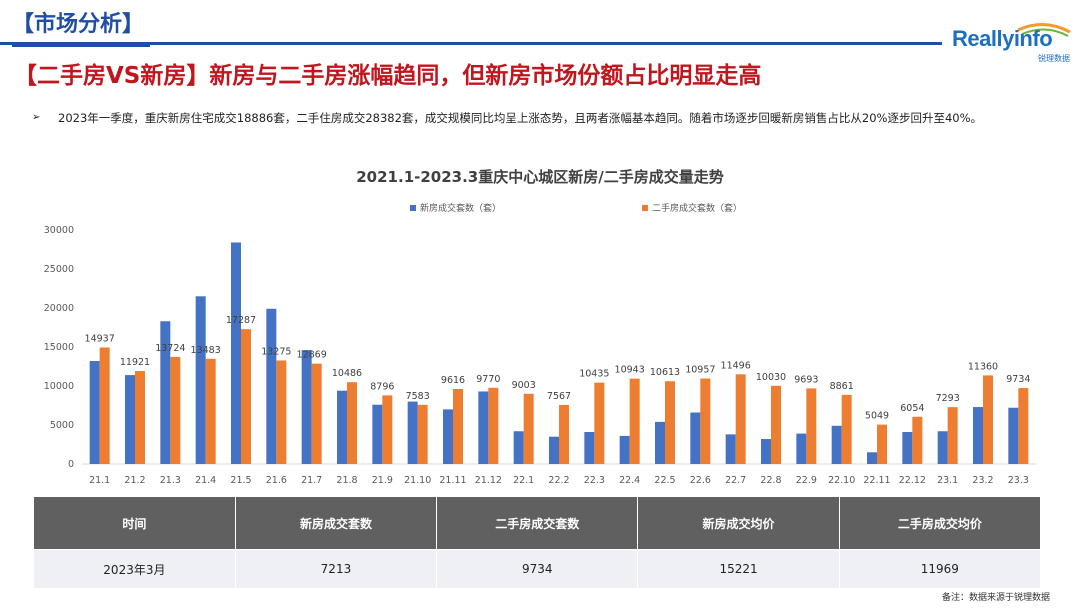 The height and width of the screenshot is (608, 1080). What do you see at coordinates (559, 396) in the screenshot?
I see `data-label: 7567` at bounding box center [559, 396].